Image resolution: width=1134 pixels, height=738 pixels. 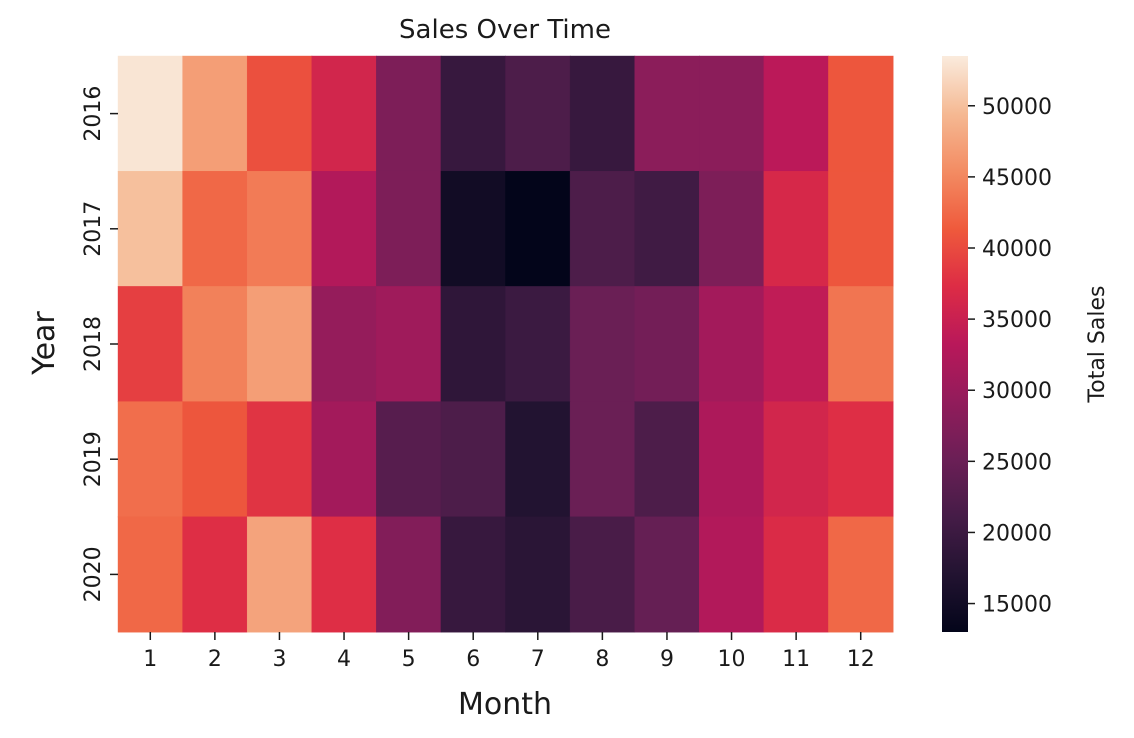 I want to click on y-tick-label: 2018, so click(x=93, y=344).